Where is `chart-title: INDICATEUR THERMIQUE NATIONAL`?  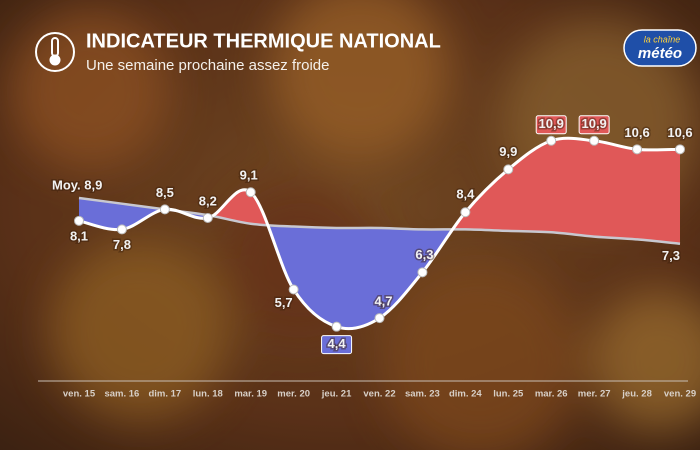 chart-title: INDICATEUR THERMIQUE NATIONAL is located at coordinates (263, 41).